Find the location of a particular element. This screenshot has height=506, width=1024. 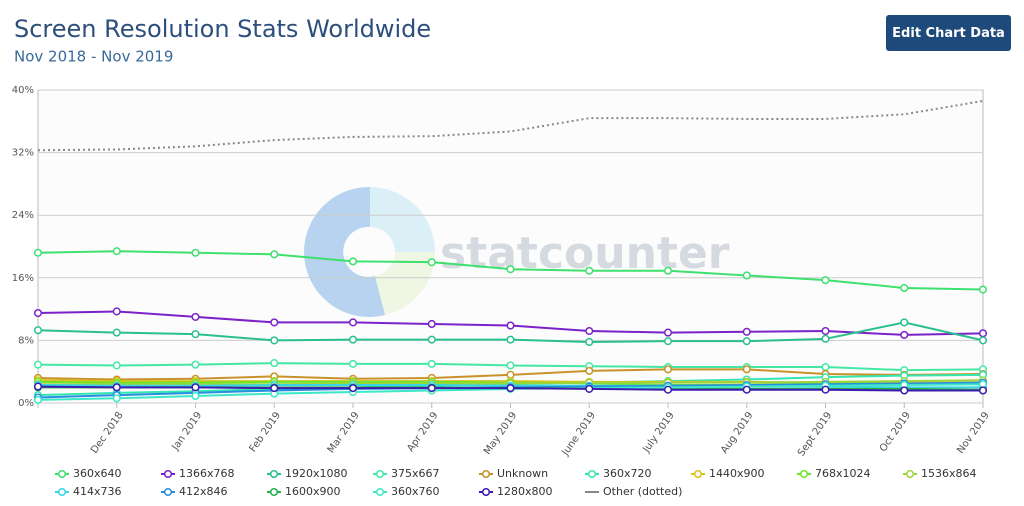

x-tick-label: Dec 2018 is located at coordinates (107, 433).